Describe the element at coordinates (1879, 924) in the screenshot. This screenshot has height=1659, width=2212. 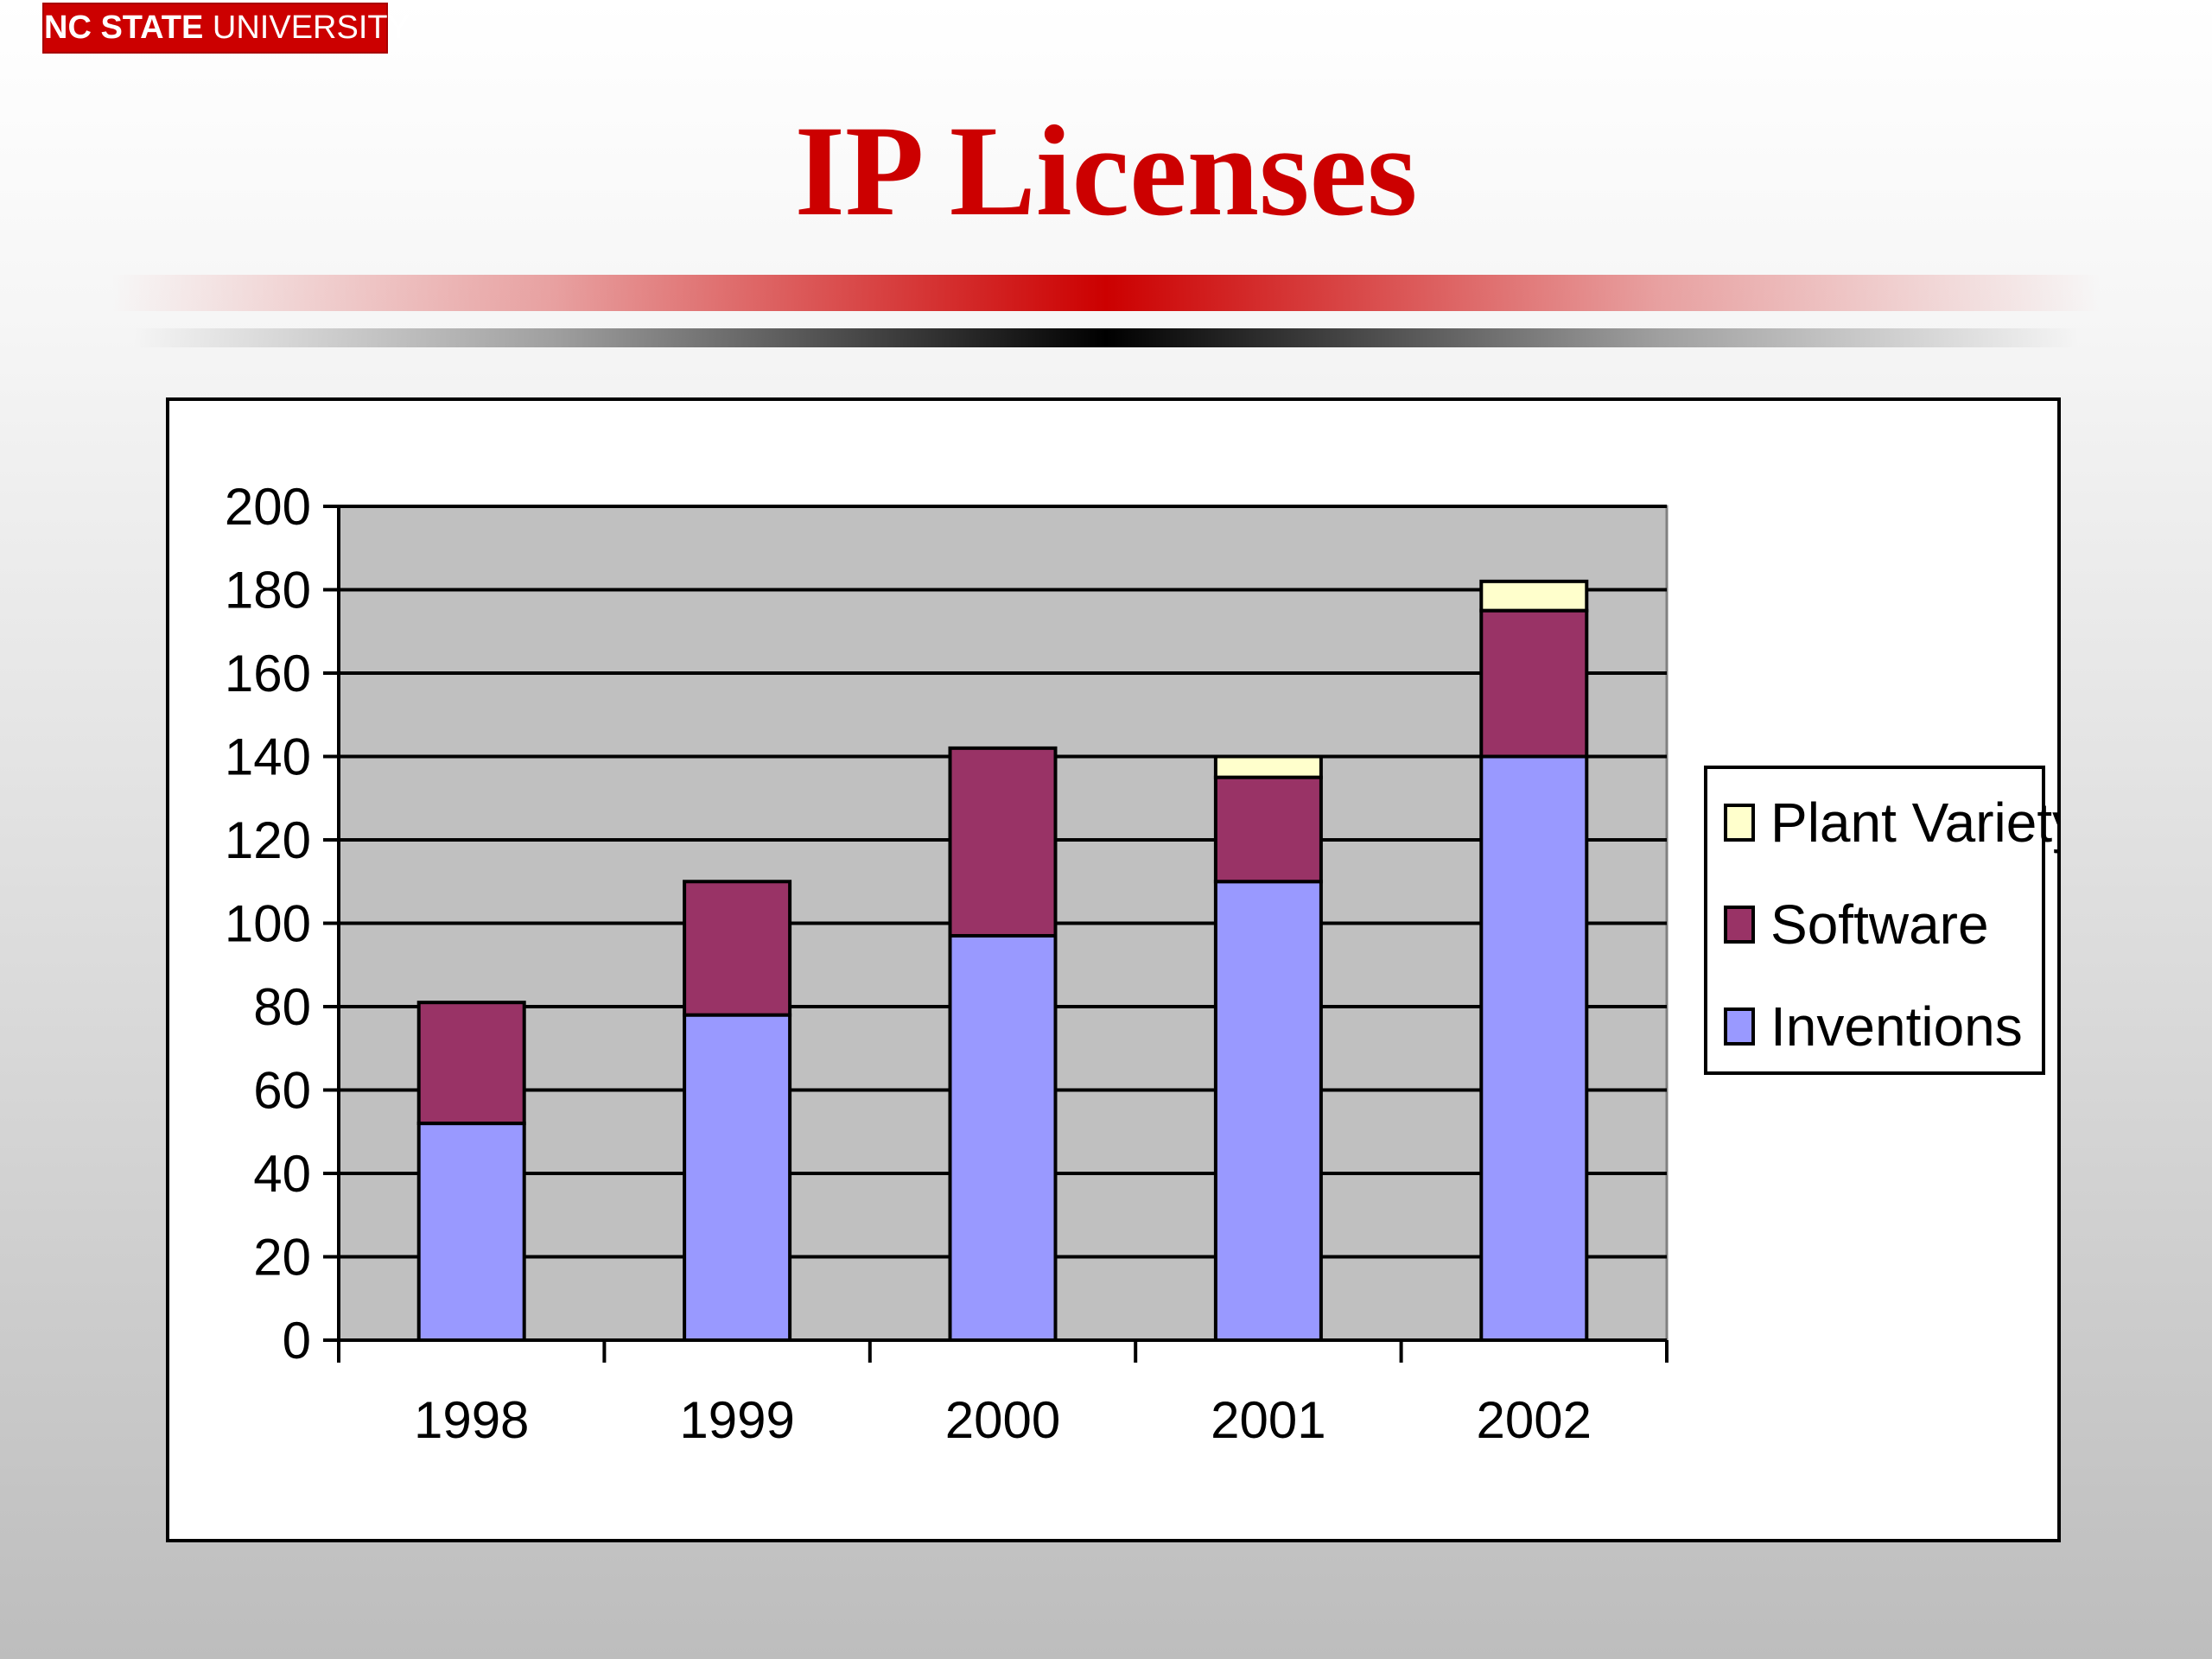
I see `legend-label-software: Software` at that location.